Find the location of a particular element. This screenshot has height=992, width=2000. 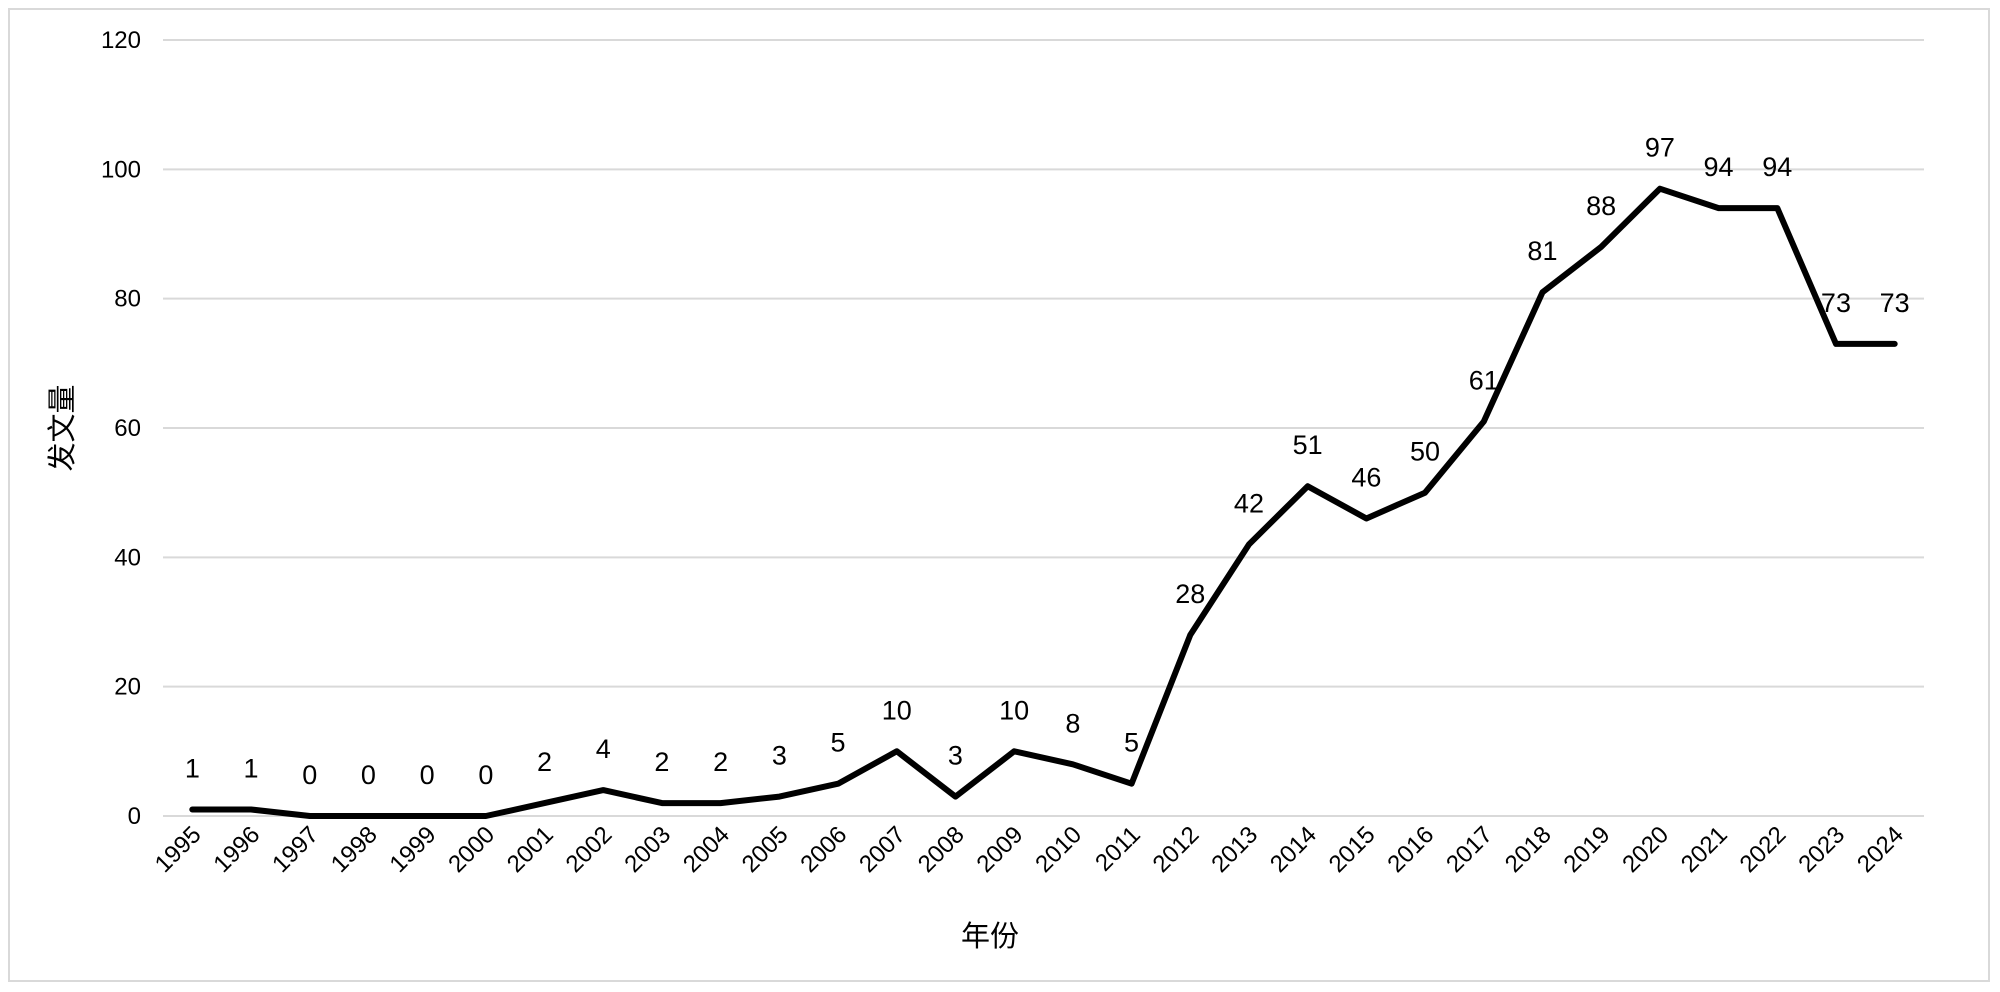

data-label: 8 is located at coordinates (1072, 723).